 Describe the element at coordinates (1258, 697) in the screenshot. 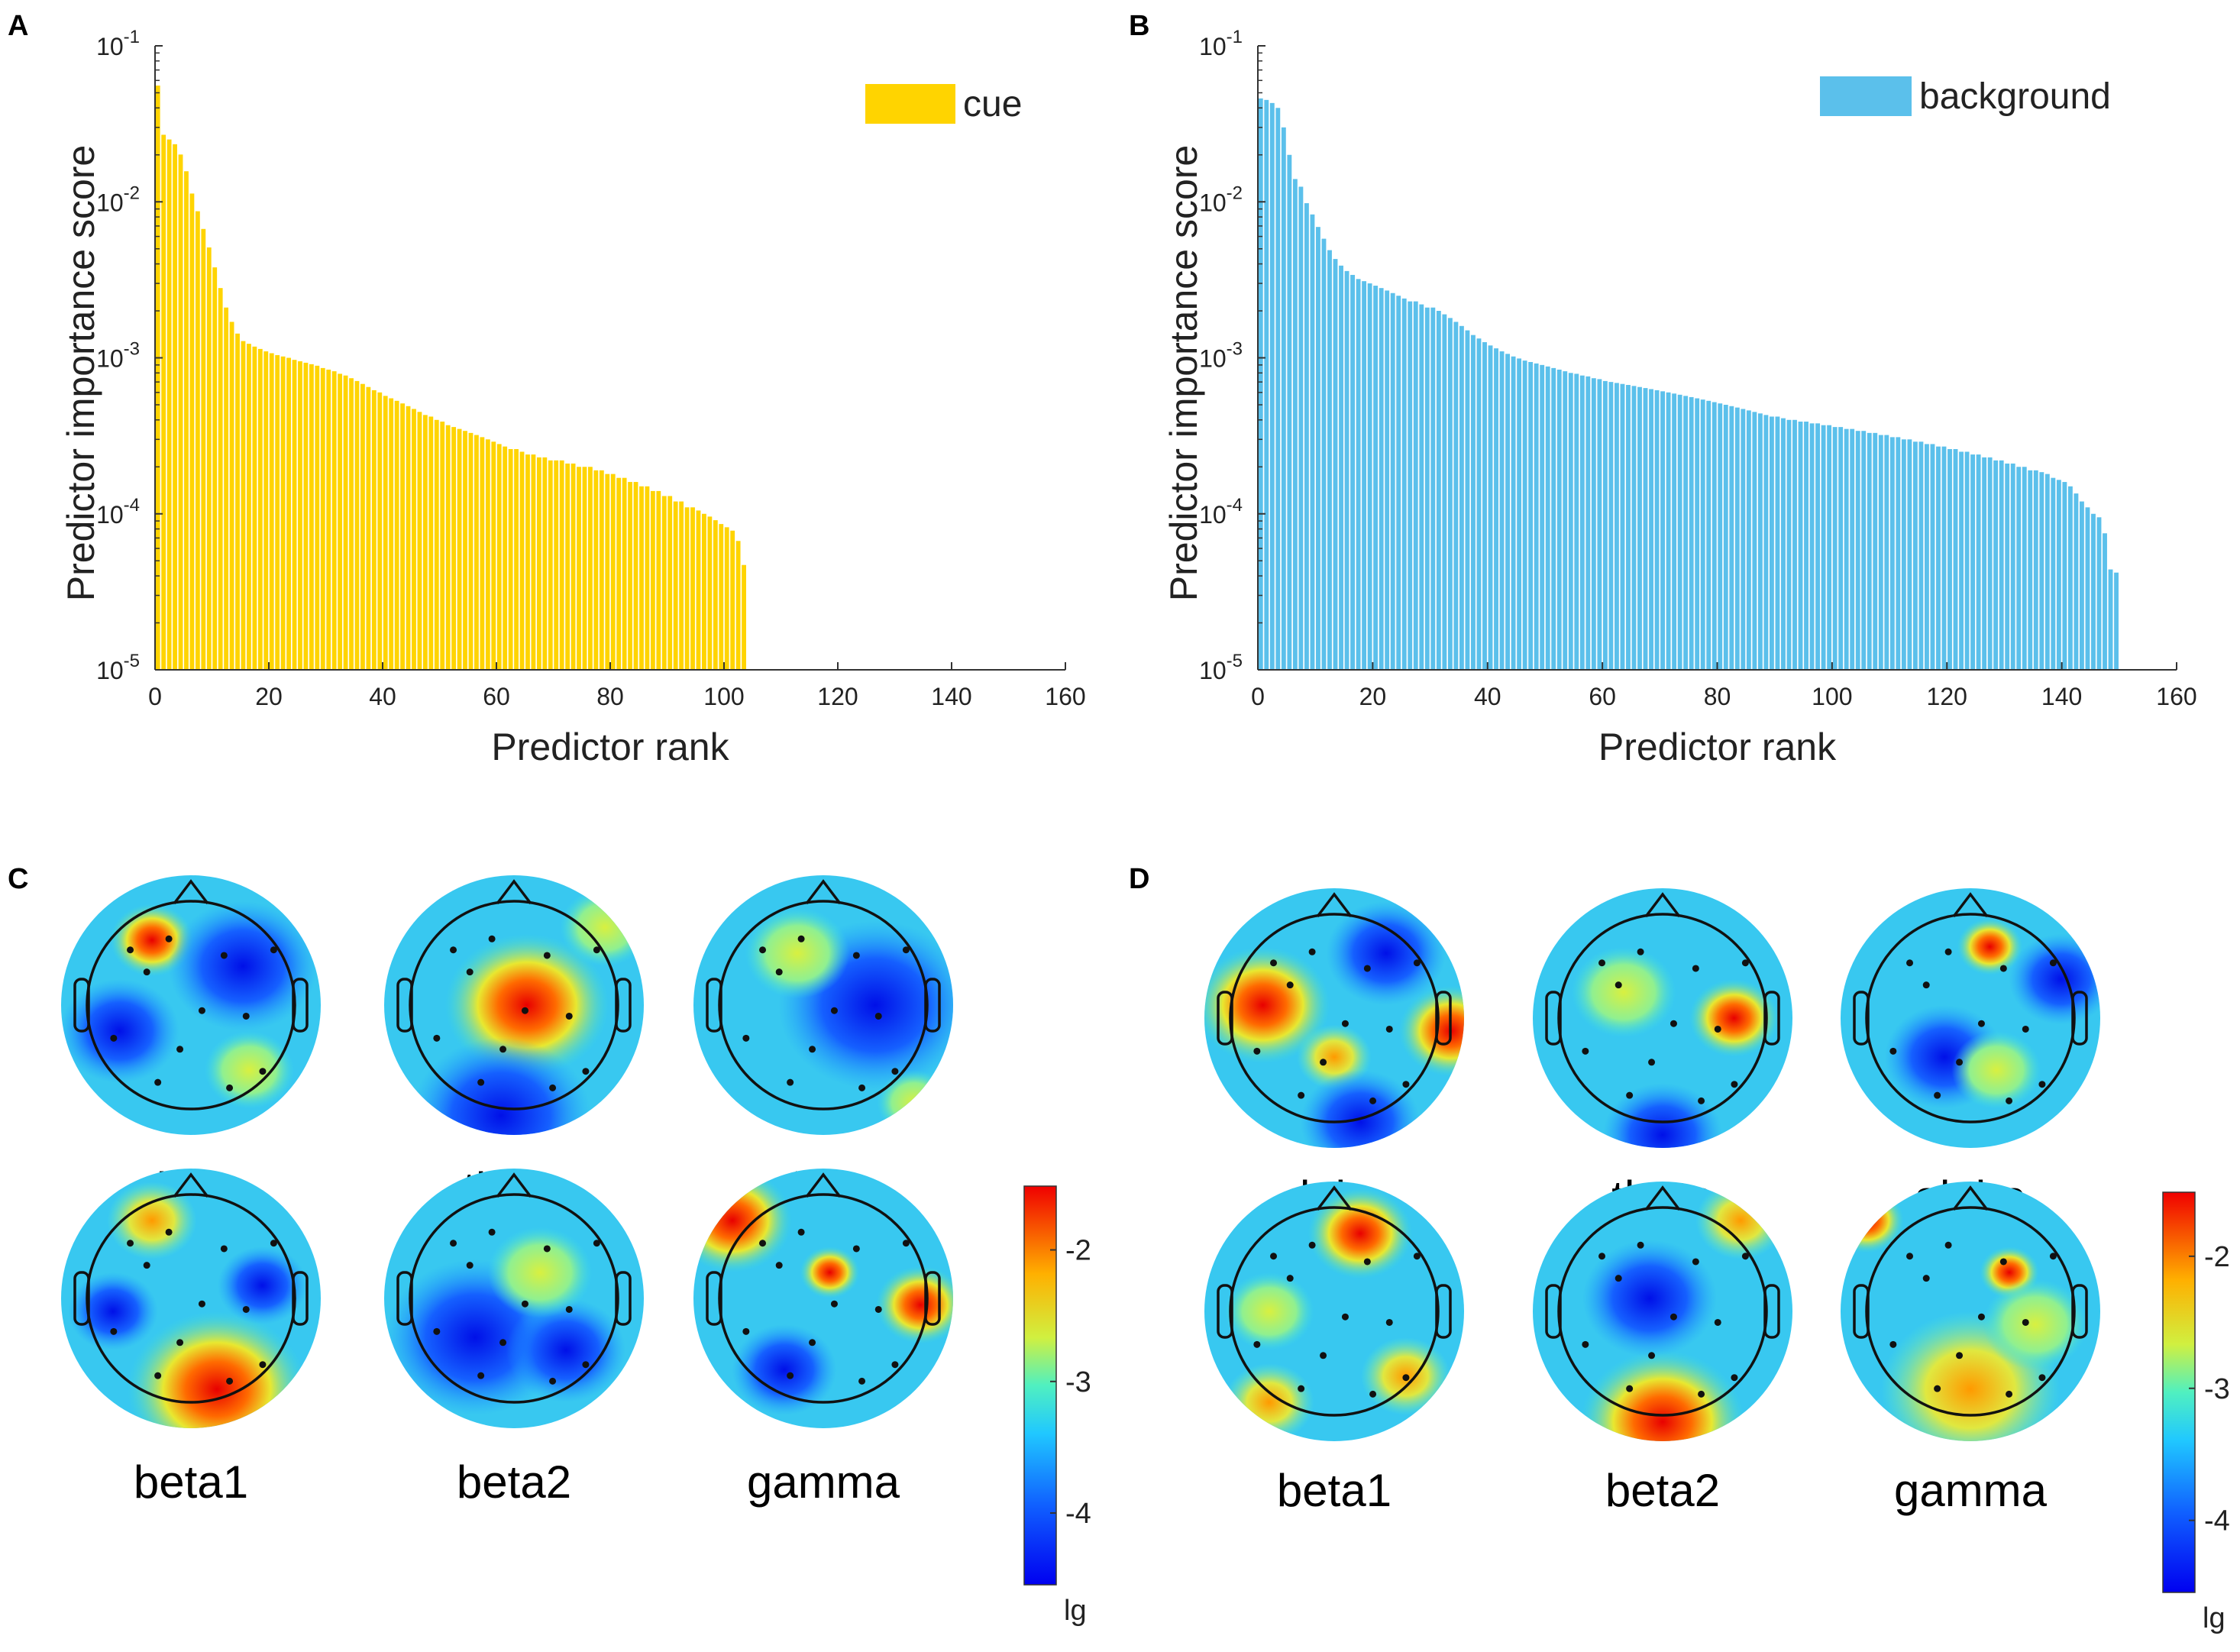

I see `x-tick-label: 0` at that location.